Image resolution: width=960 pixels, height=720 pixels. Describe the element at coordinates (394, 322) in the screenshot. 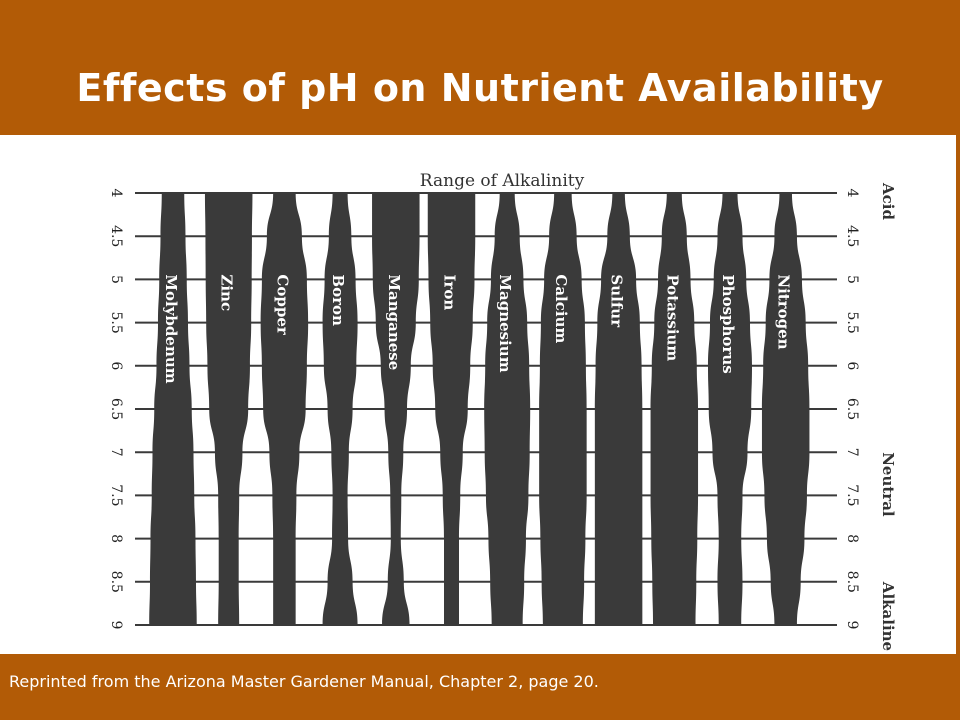

I see `nutrient-label: Manganese` at that location.